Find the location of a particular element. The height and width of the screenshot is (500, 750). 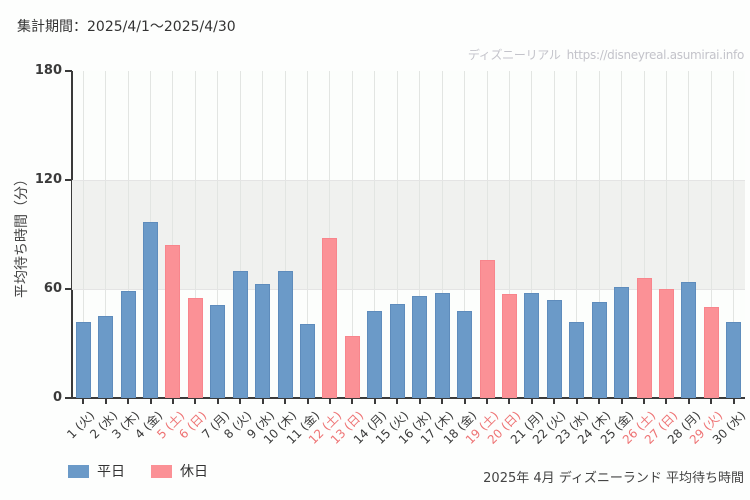

y-tick-label: 120 is located at coordinates (48, 179).